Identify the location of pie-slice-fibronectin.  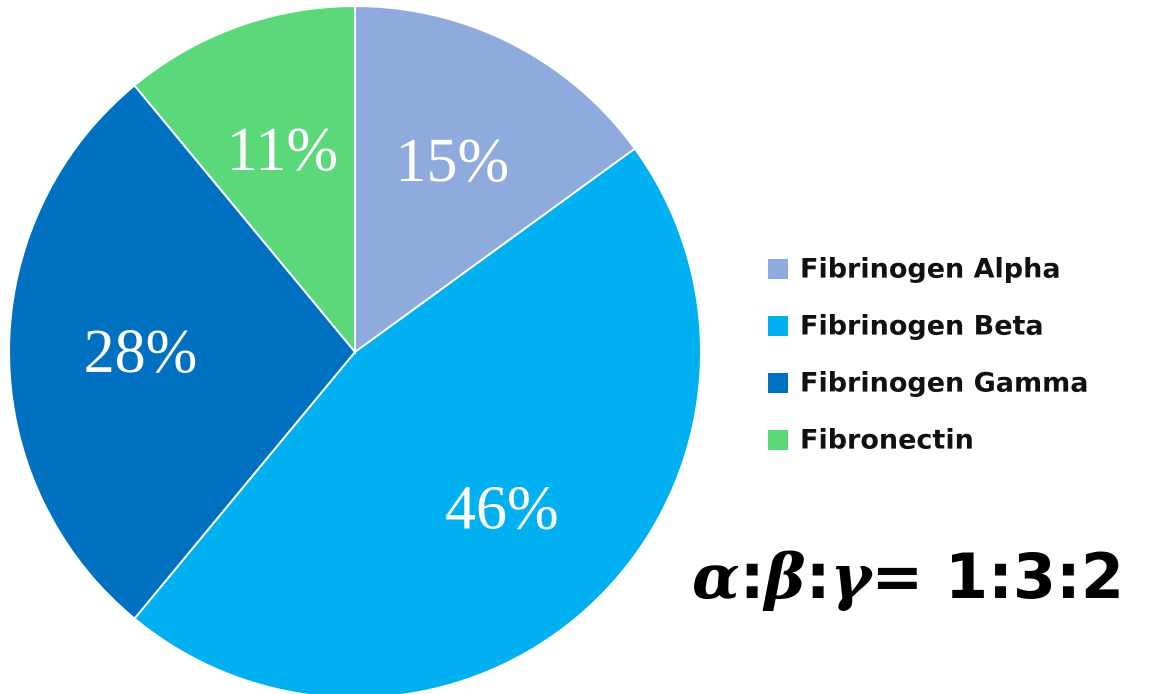
(244, 179).